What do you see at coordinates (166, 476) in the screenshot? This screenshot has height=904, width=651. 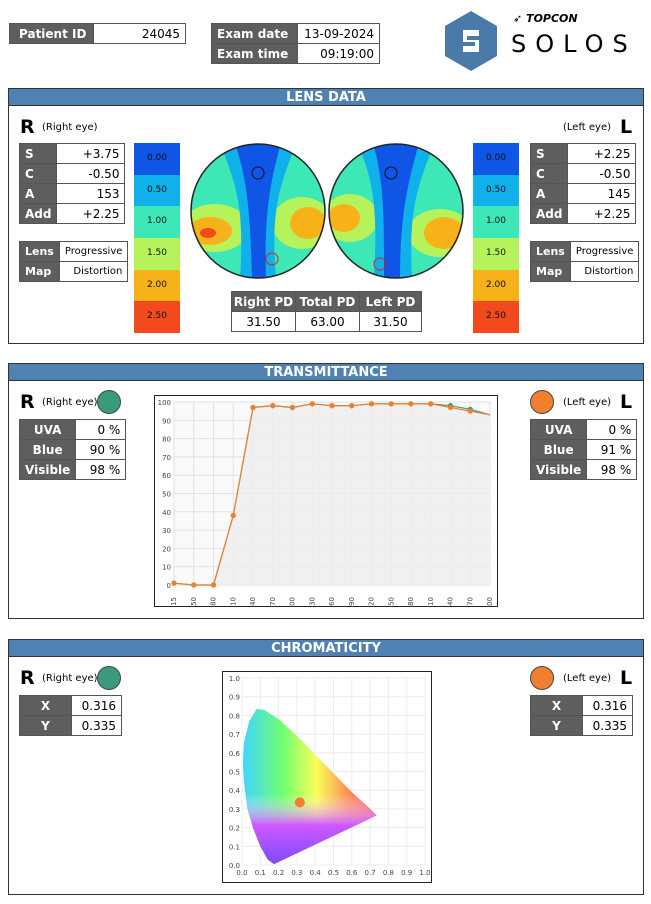 I see `y-tick-label: 60` at bounding box center [166, 476].